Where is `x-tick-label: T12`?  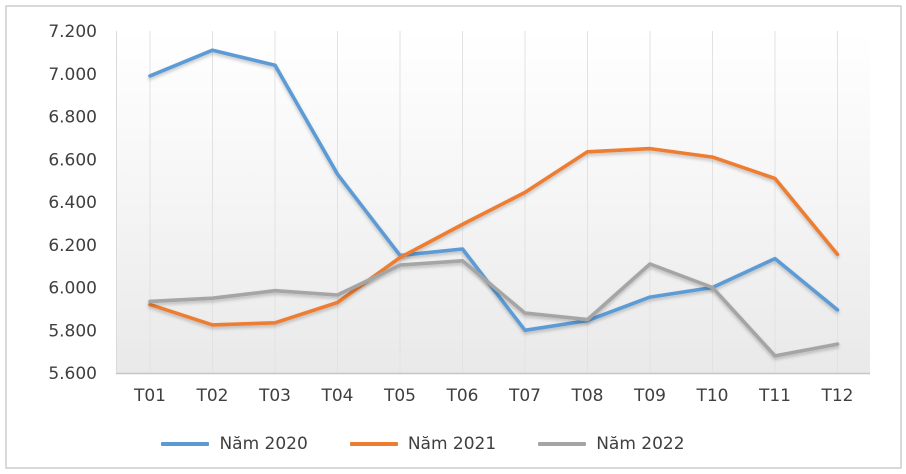 x-tick-label: T12 is located at coordinates (836, 396).